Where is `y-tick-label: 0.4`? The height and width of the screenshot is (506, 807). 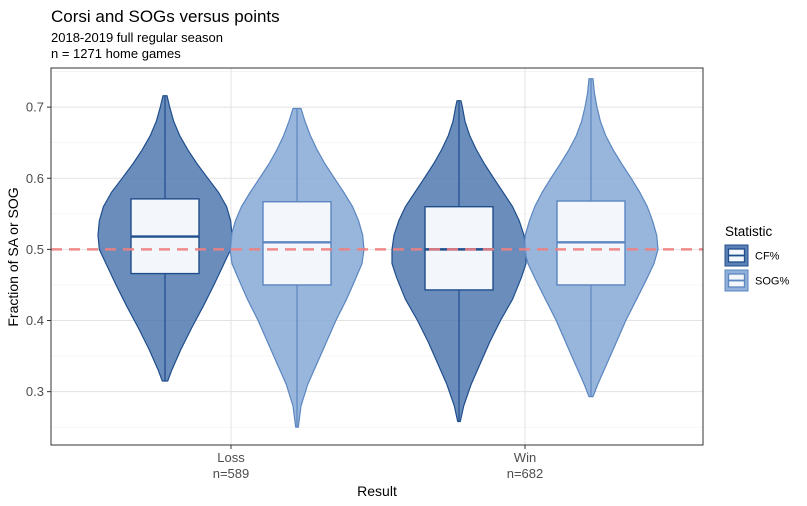 y-tick-label: 0.4 is located at coordinates (35, 320).